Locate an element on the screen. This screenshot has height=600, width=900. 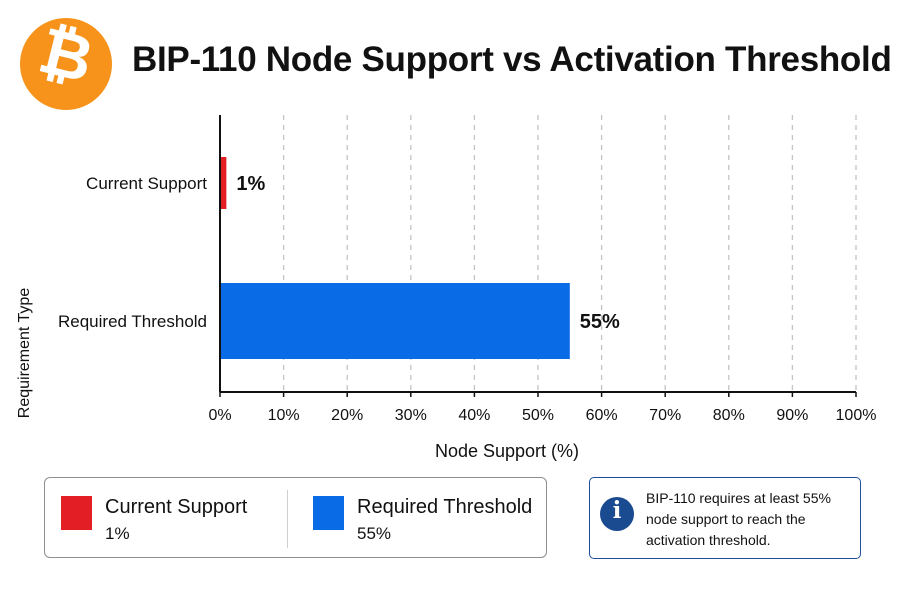
legend-value: 1% is located at coordinates (117, 533).